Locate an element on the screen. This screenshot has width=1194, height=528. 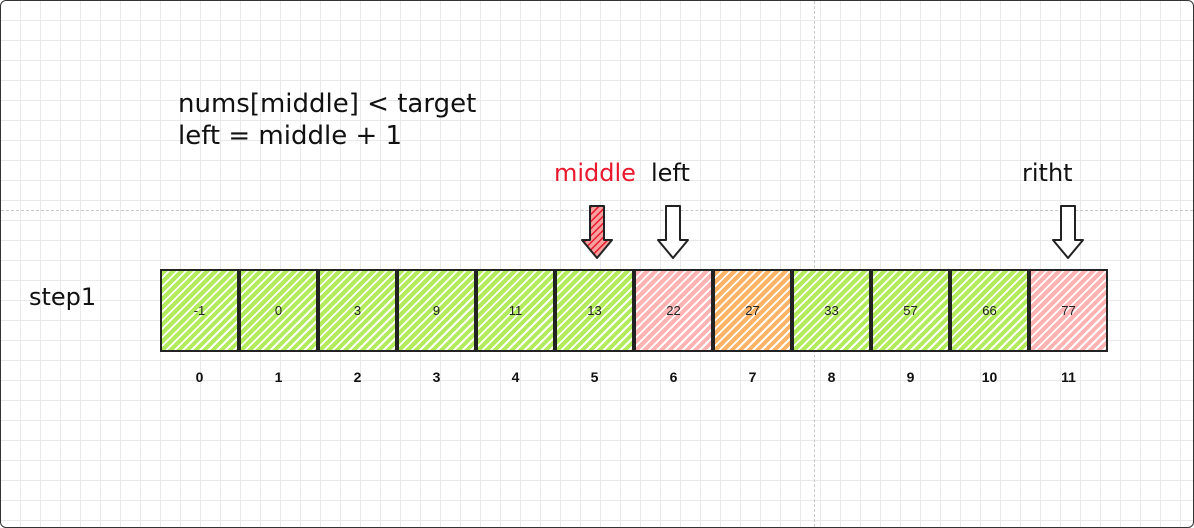
array-cell: 66 is located at coordinates (989, 310).